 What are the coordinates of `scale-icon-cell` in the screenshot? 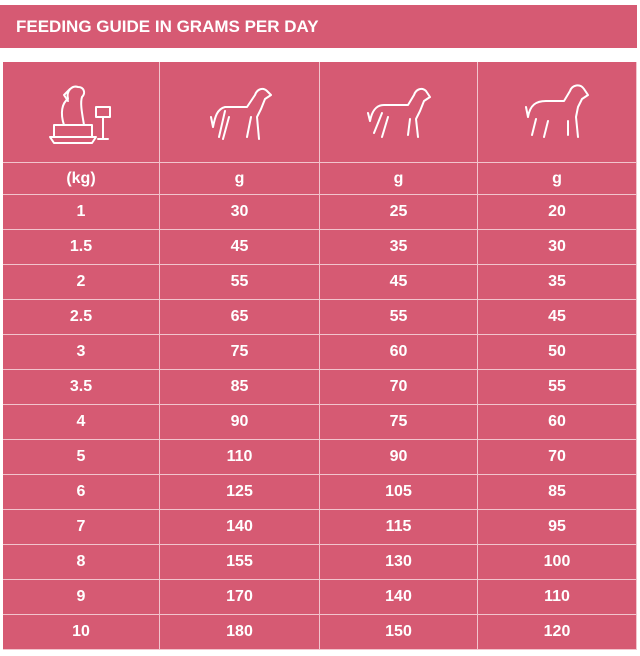 It's located at (81, 112).